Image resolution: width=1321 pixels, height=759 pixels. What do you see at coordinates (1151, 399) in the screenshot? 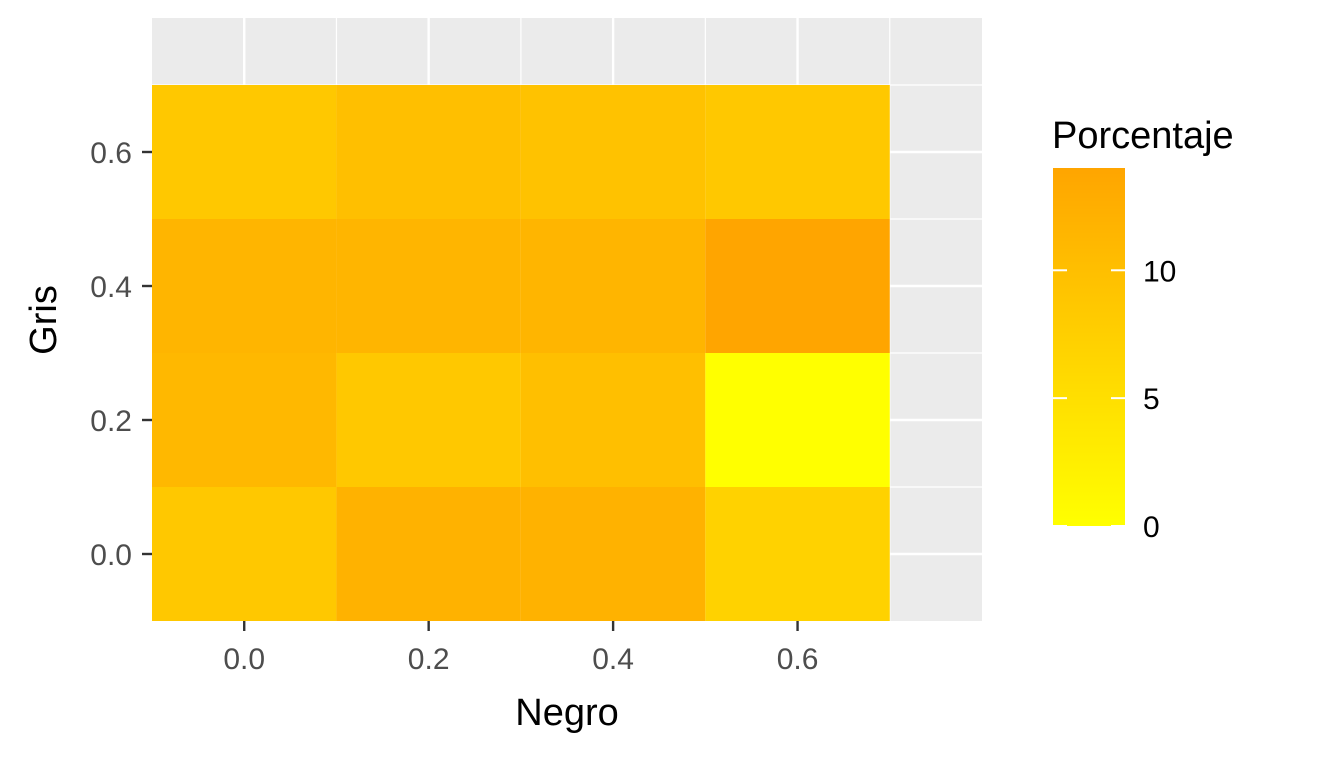
I see `legend-tick-label: 5` at bounding box center [1151, 399].